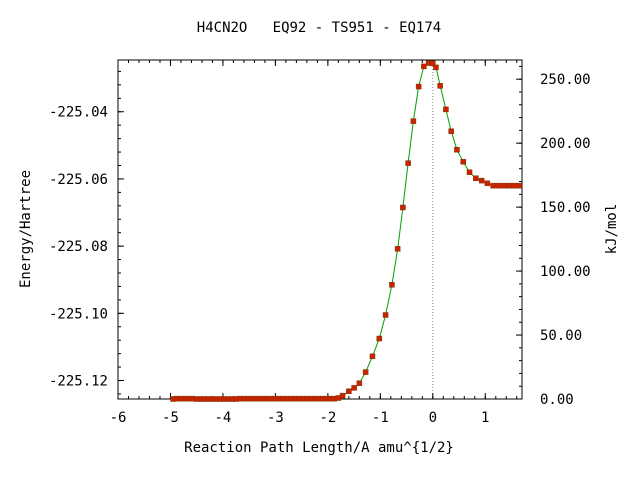  I want to click on x-tick-label: -4, so click(223, 418).